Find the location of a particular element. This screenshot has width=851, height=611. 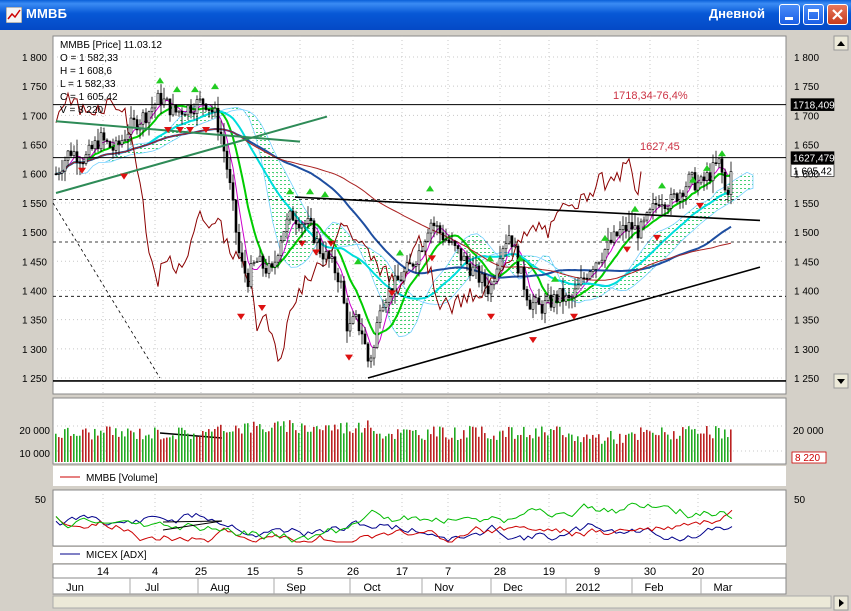

adx-trendline is located at coordinates (192, 525).